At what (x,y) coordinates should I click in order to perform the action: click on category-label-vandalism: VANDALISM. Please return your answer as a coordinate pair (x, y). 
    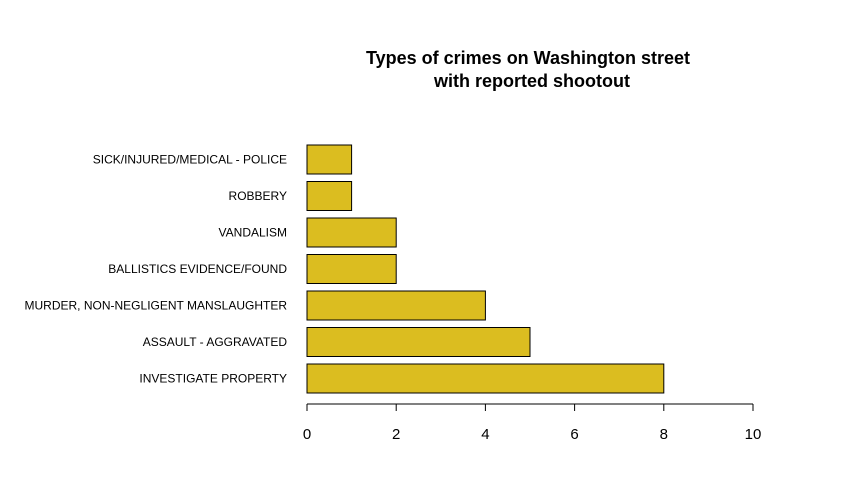
    Looking at the image, I should click on (253, 233).